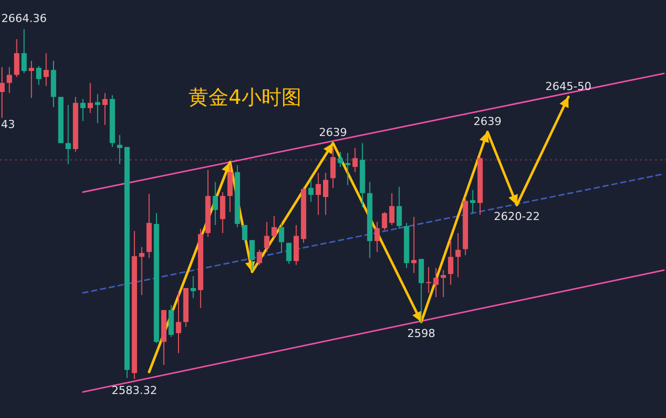 This screenshot has height=418, width=666. What do you see at coordinates (517, 217) in the screenshot?
I see `annotation: 2620-22` at bounding box center [517, 217].